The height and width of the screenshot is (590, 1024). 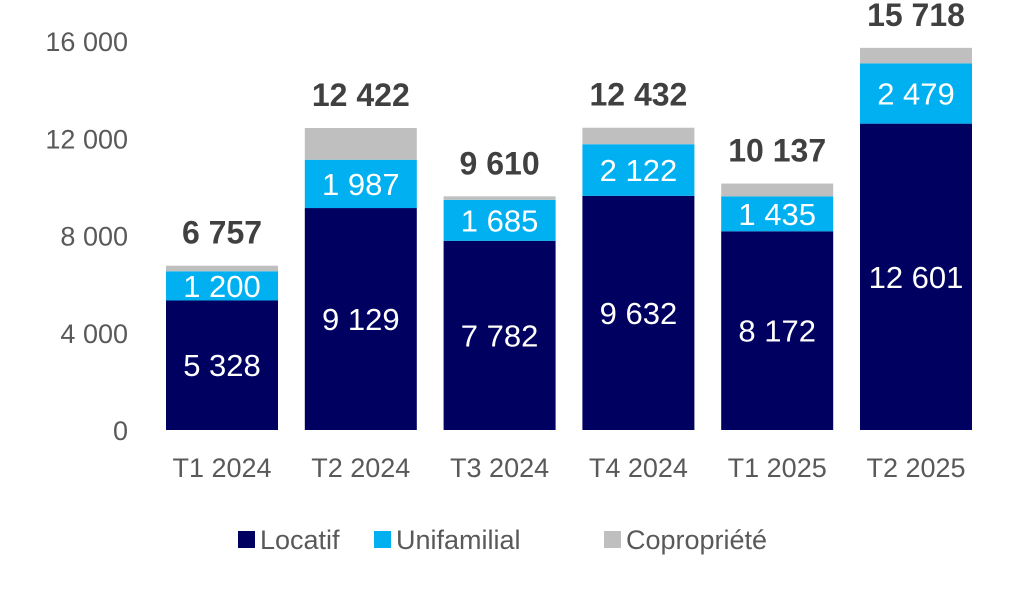 I want to click on data-label-locatif: 9 129, so click(x=361, y=319).